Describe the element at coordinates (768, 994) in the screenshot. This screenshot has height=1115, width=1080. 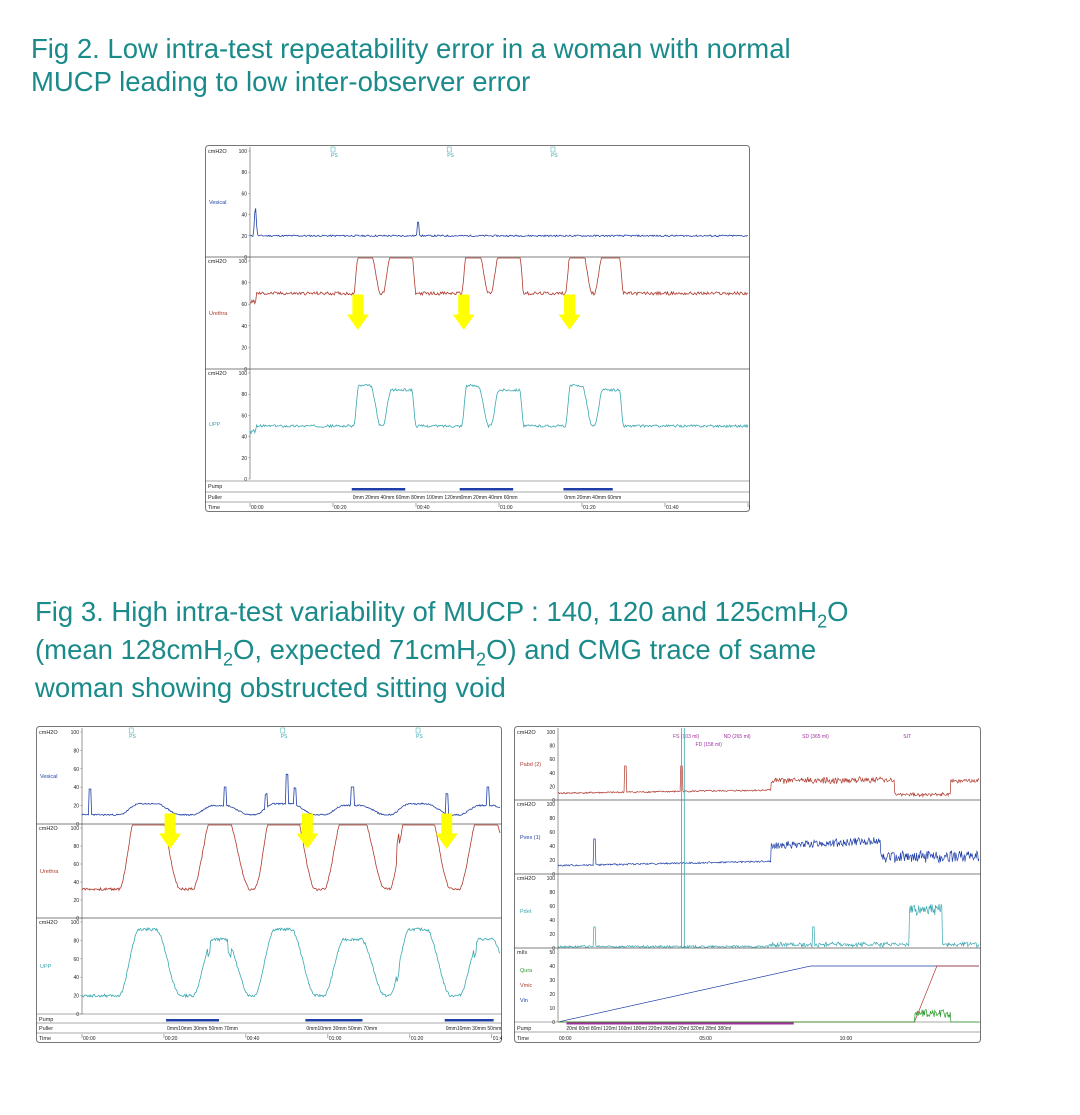
I see `series-trace-vin` at that location.